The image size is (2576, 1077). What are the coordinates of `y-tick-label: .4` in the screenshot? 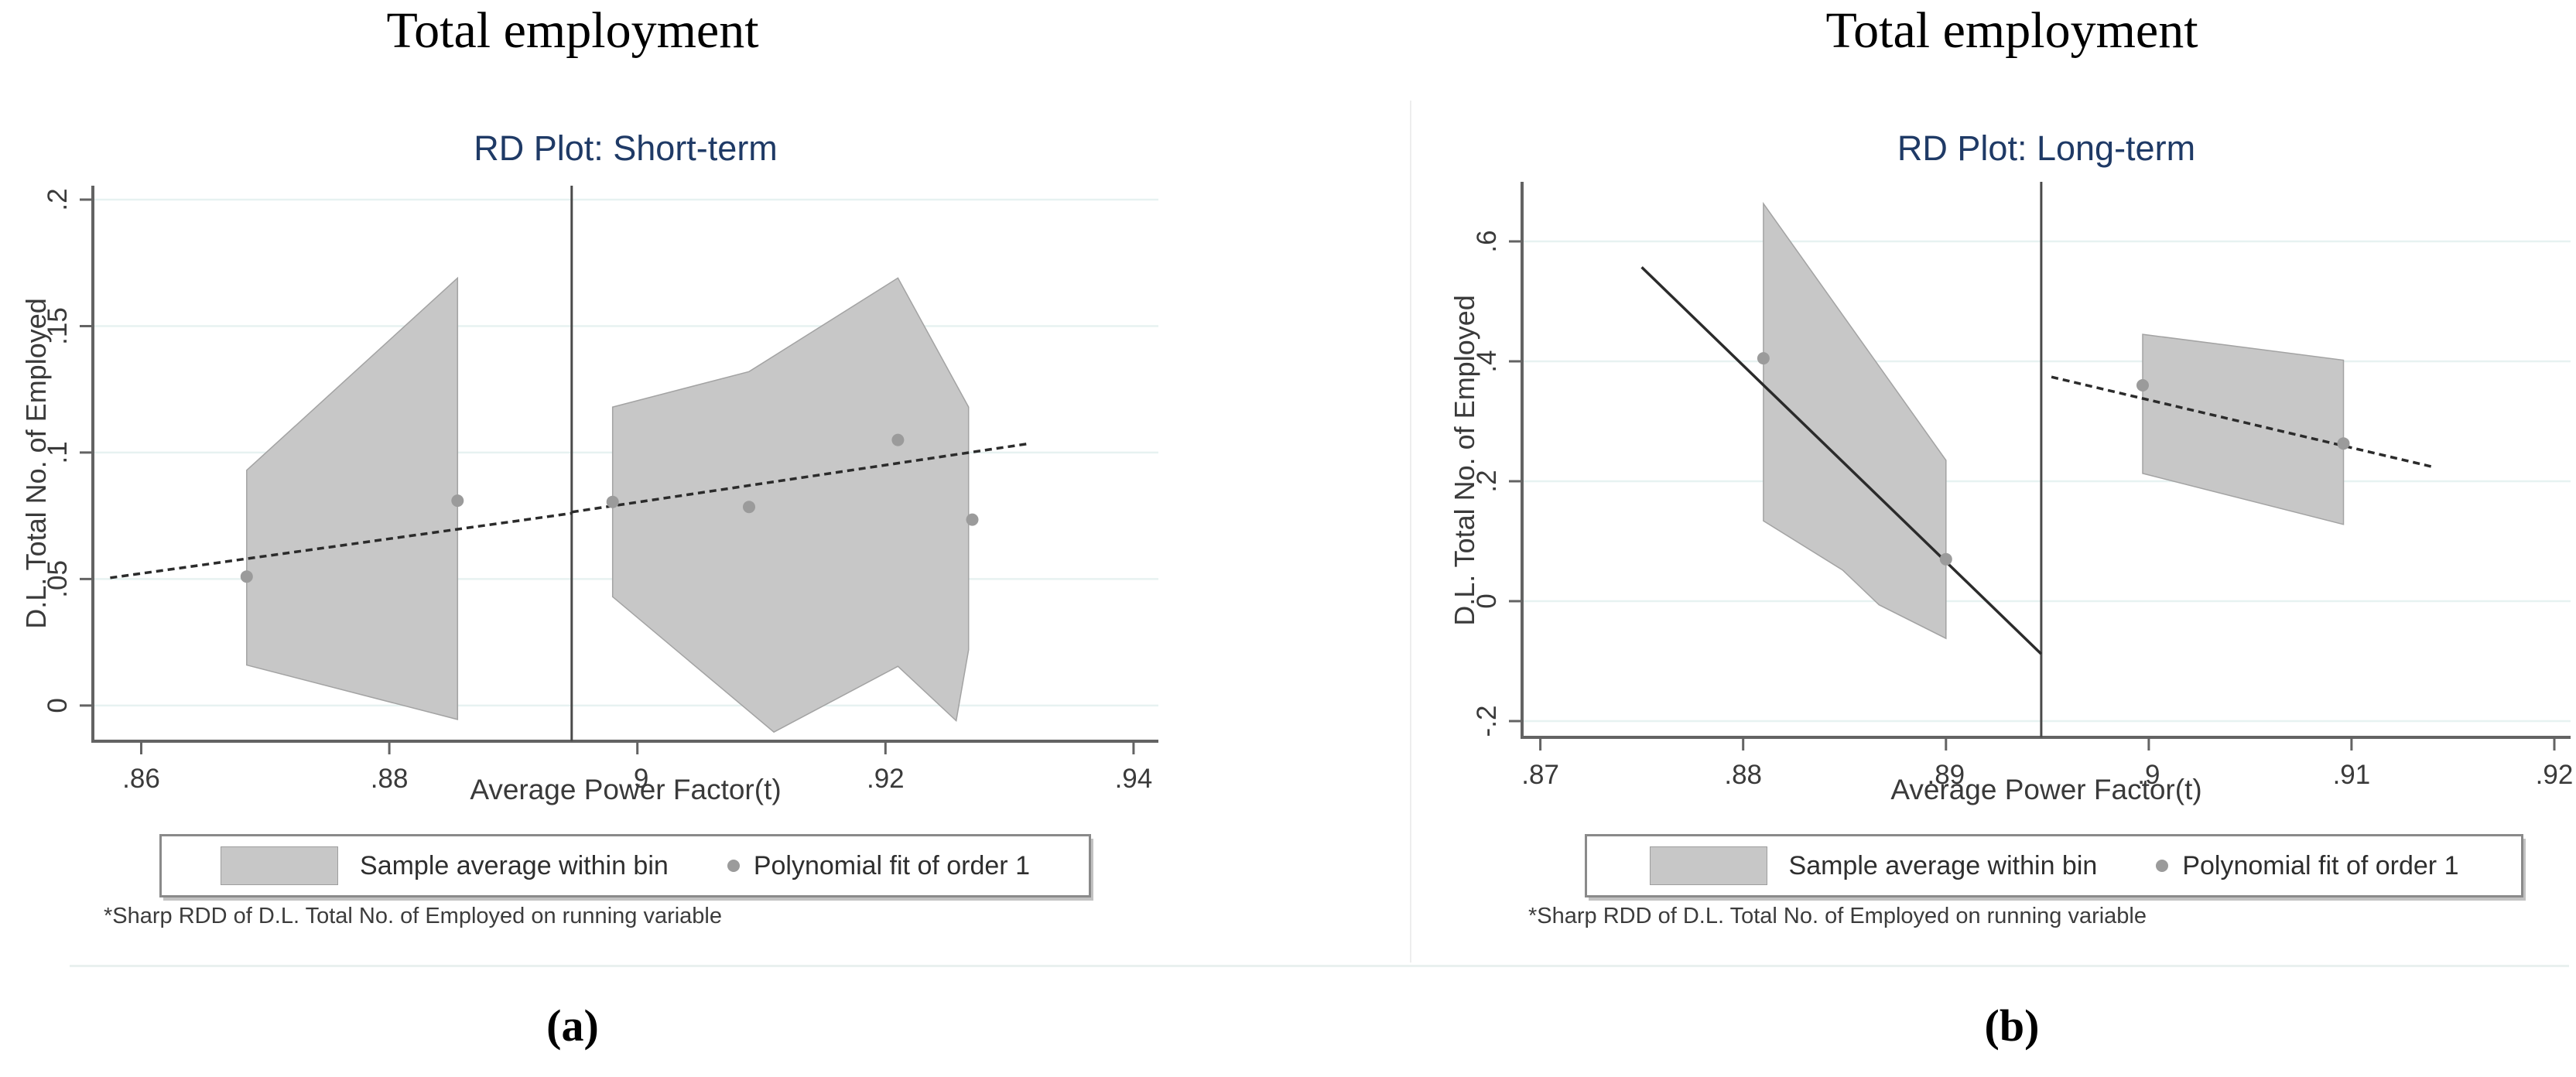 It's located at (1487, 361).